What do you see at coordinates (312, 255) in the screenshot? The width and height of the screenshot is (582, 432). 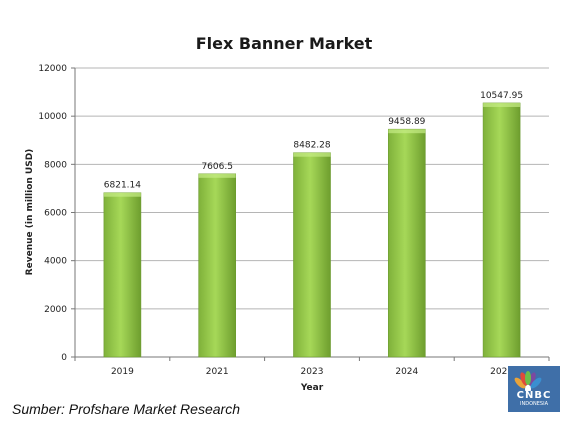 I see `bar-2023` at bounding box center [312, 255].